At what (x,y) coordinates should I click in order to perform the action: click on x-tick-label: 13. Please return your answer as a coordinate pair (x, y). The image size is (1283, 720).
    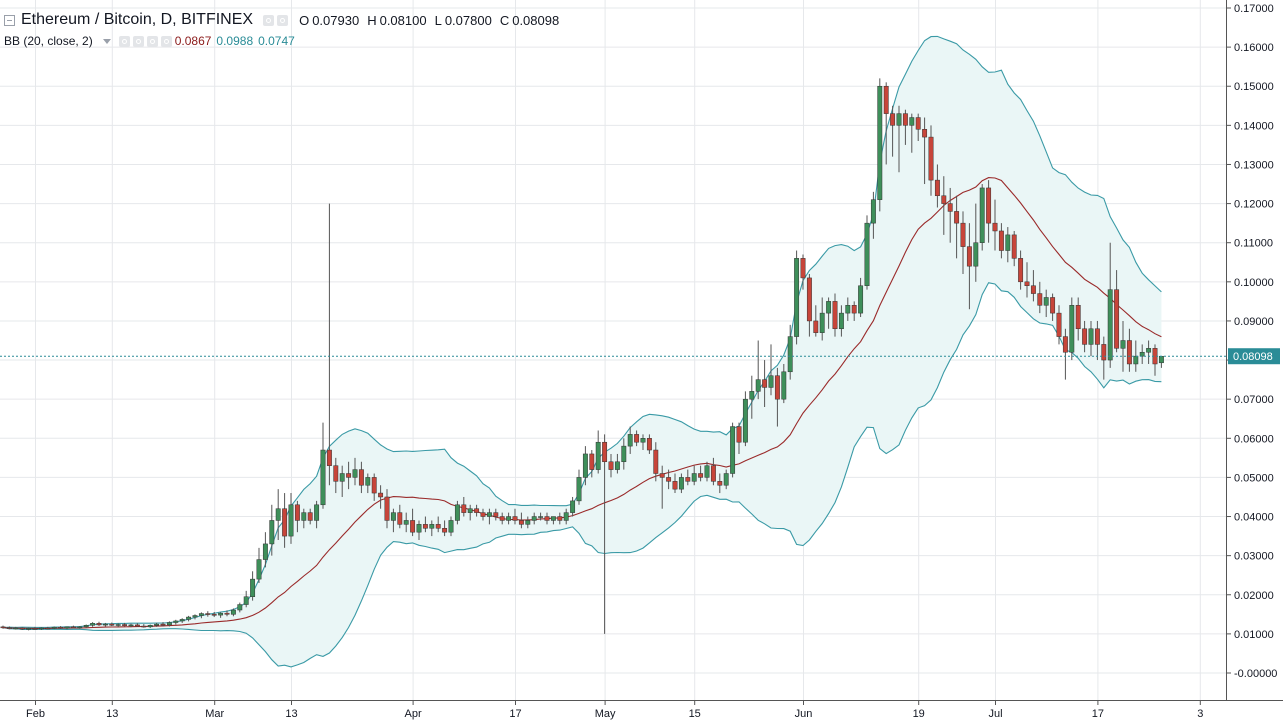
    Looking at the image, I should click on (291, 714).